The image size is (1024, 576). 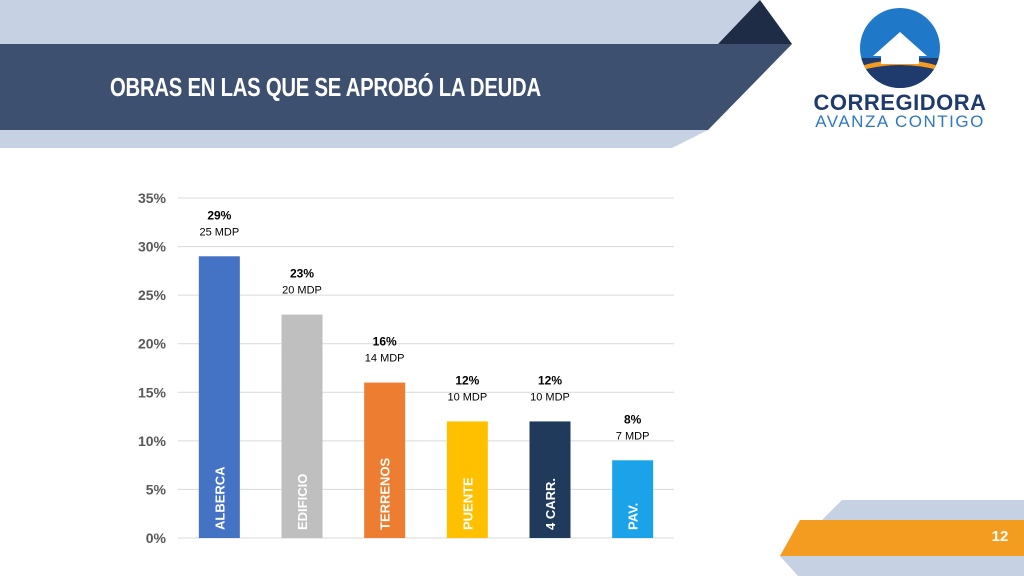 I want to click on header-light-band, so click(x=380, y=22).